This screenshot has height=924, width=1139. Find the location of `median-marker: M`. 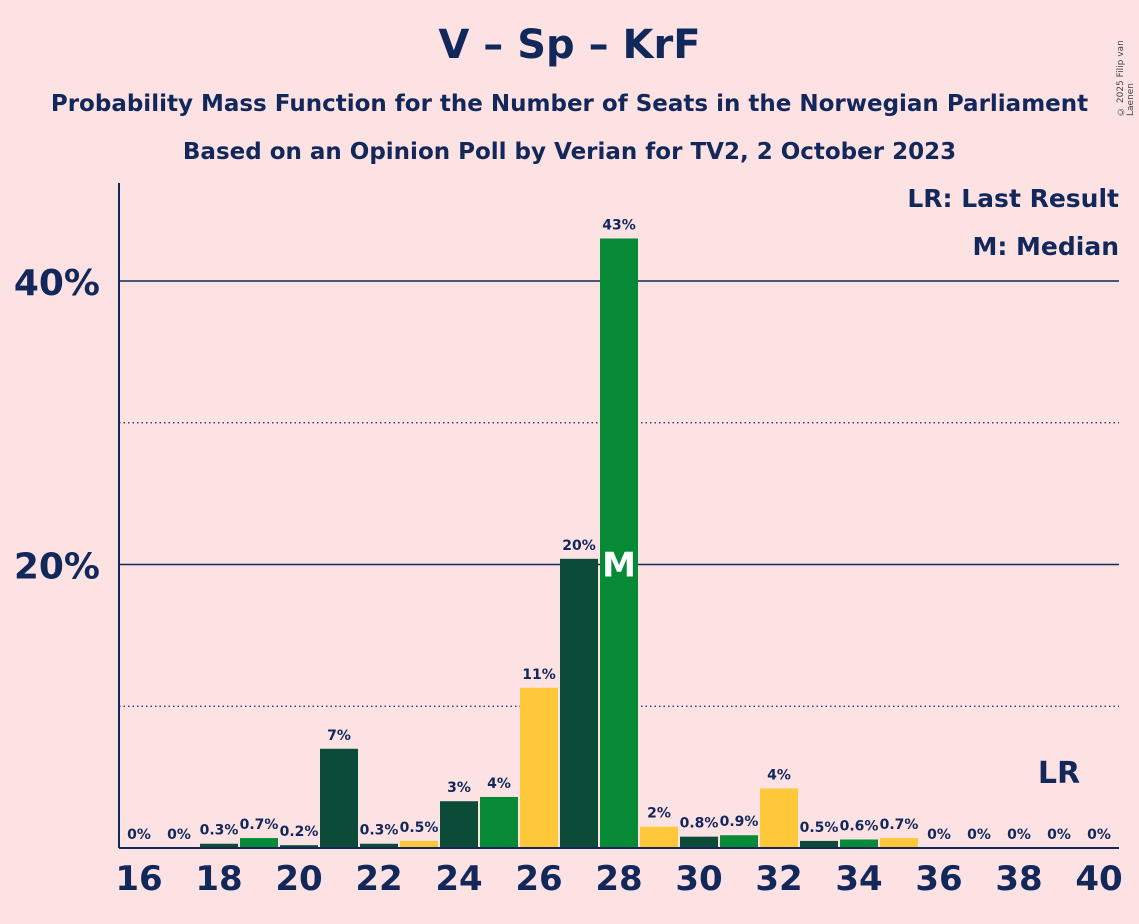

median-marker: M is located at coordinates (619, 566).